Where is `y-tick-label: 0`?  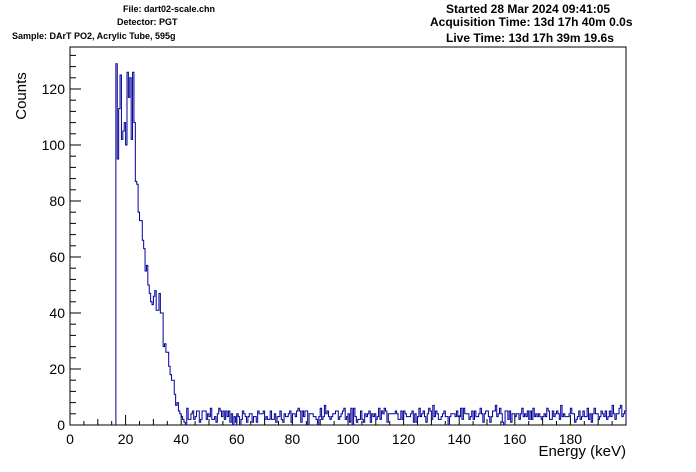 y-tick-label: 0 is located at coordinates (61, 425).